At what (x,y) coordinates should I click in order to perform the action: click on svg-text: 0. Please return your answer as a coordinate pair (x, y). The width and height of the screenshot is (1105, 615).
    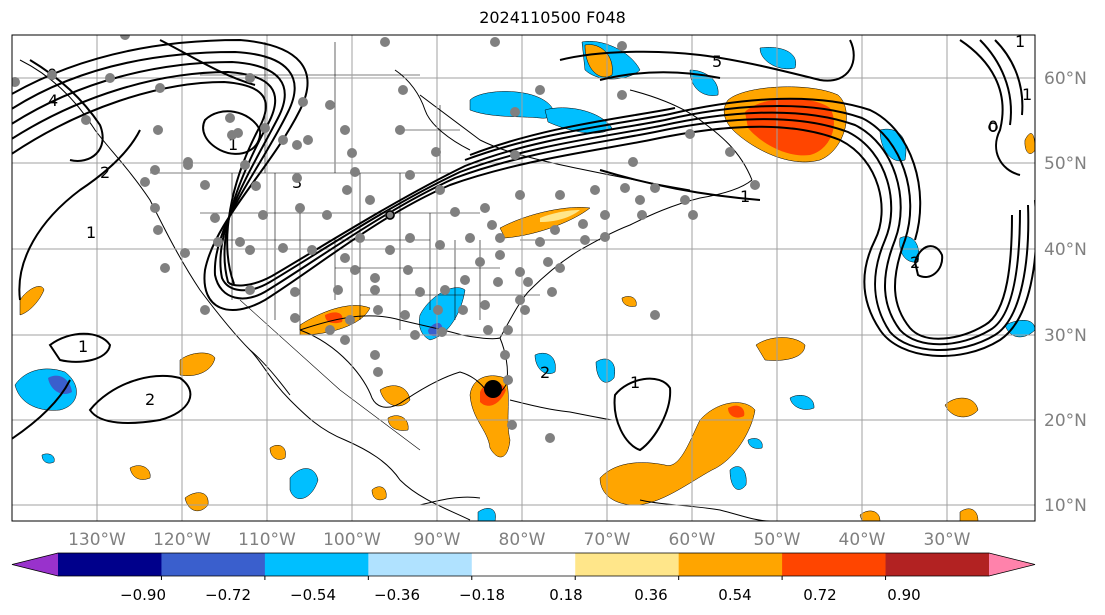
    Looking at the image, I should click on (993, 126).